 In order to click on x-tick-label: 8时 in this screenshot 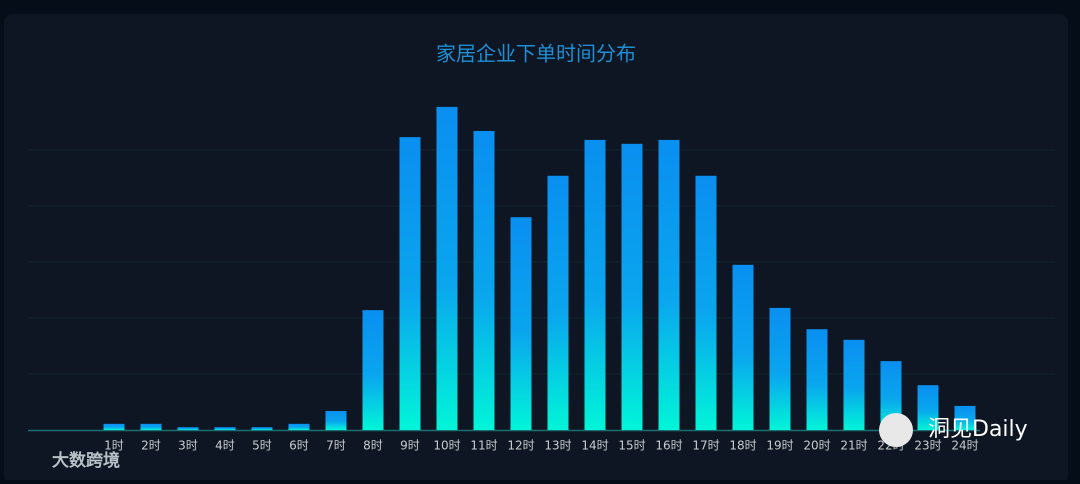, I will do `click(373, 446)`.